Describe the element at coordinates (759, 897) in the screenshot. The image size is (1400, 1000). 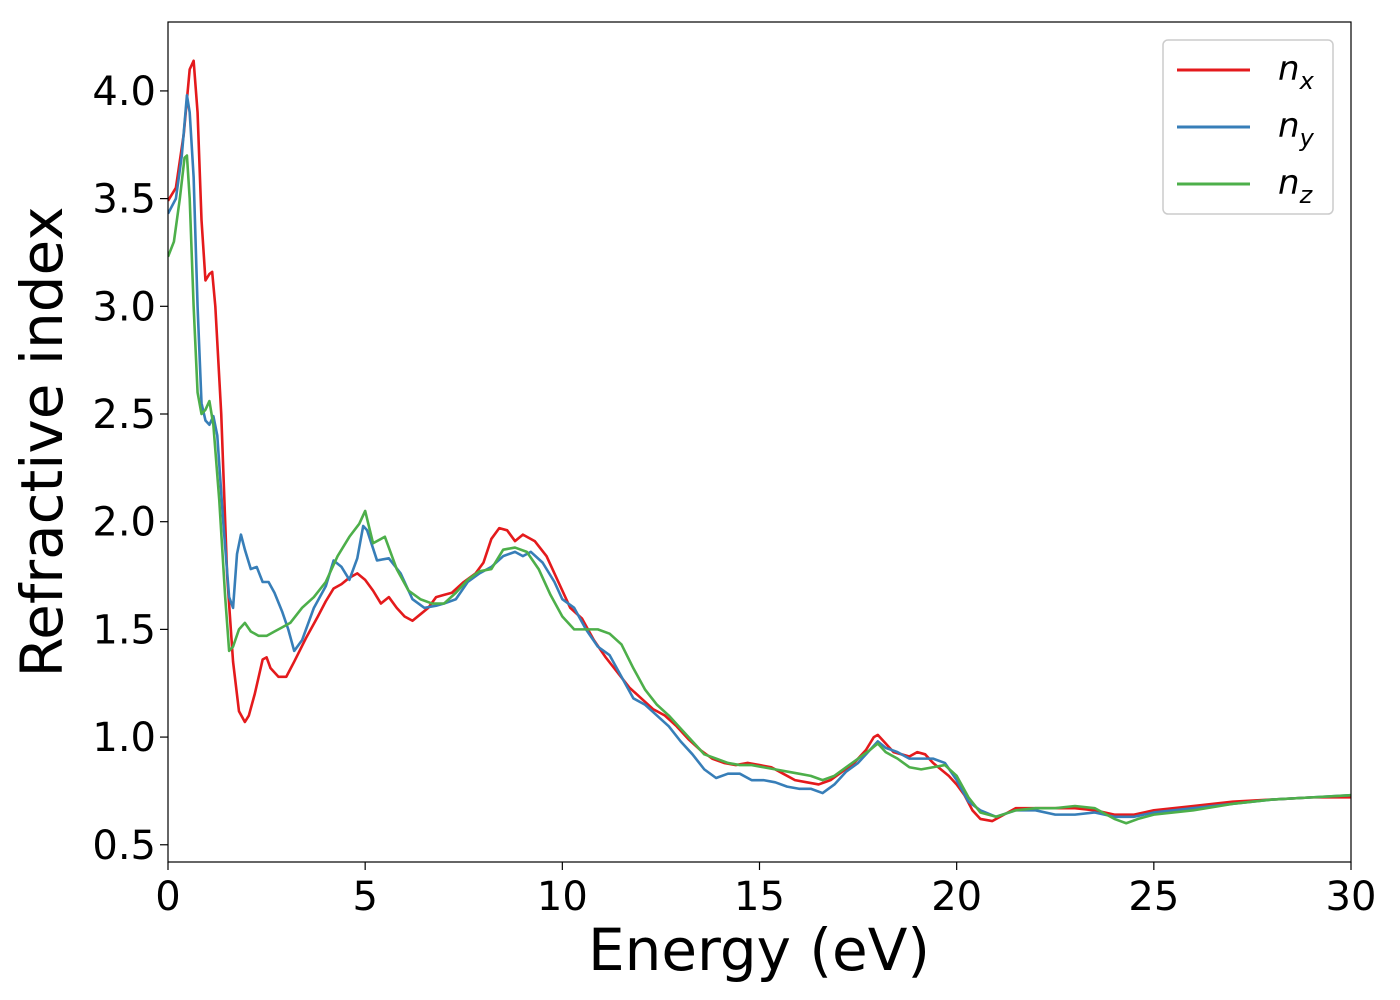
I see `x-tick-label: 15` at that location.